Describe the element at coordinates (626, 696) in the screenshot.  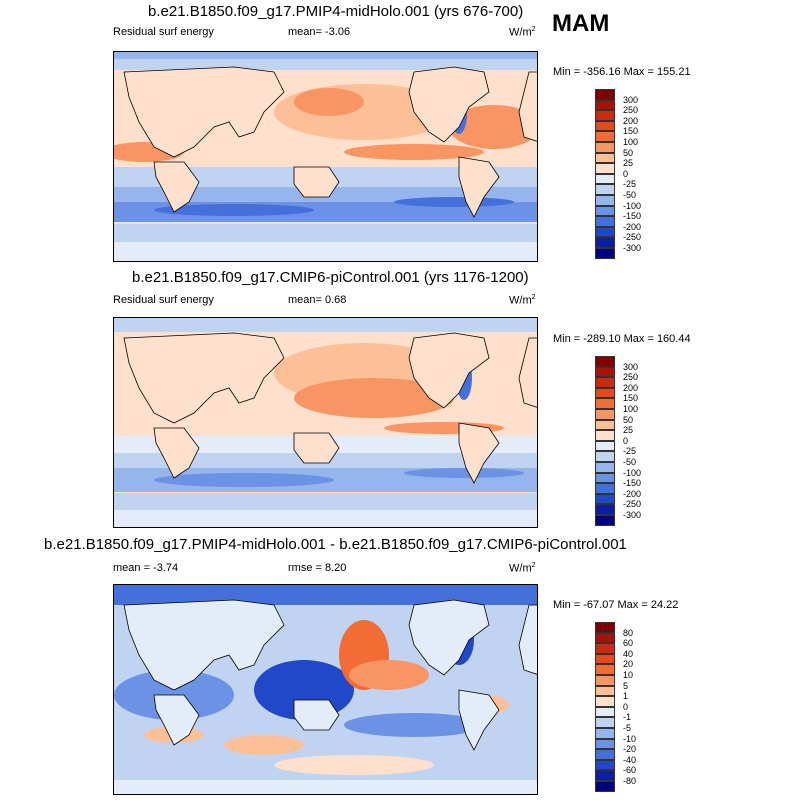
I see `colorbar-tick-label: 1` at that location.